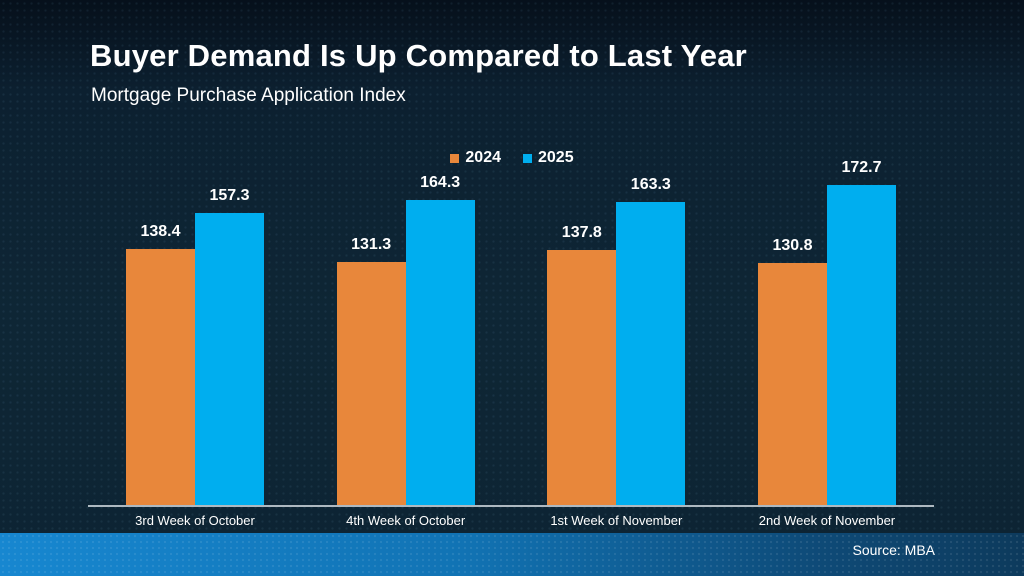 Image resolution: width=1024 pixels, height=576 pixels. What do you see at coordinates (512, 554) in the screenshot?
I see `footer-bar: Source: MBA` at bounding box center [512, 554].